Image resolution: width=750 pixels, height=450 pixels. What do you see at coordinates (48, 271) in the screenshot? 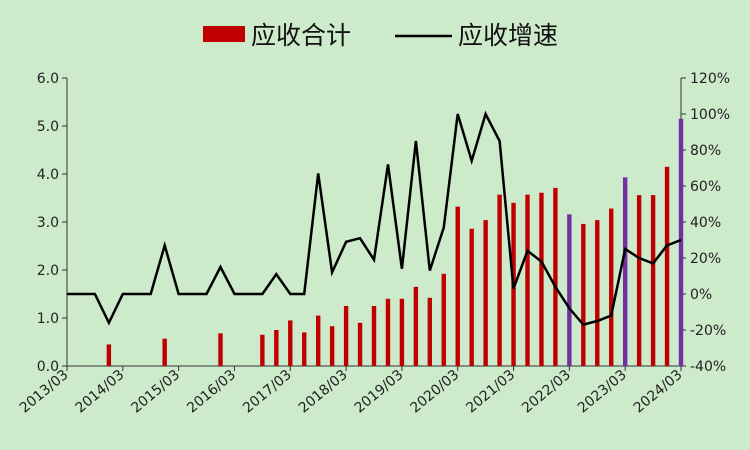
I see `left-tick-label: 2.0` at bounding box center [48, 271].